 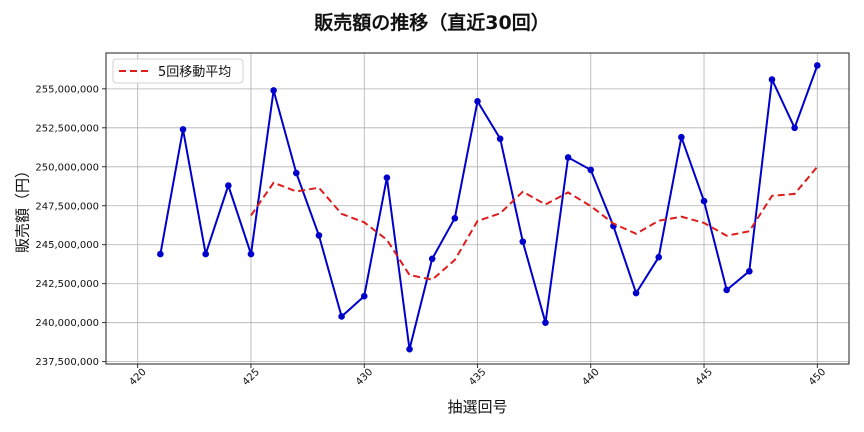 What do you see at coordinates (67, 362) in the screenshot?
I see `y-tick-label: 237,500,000` at bounding box center [67, 362].